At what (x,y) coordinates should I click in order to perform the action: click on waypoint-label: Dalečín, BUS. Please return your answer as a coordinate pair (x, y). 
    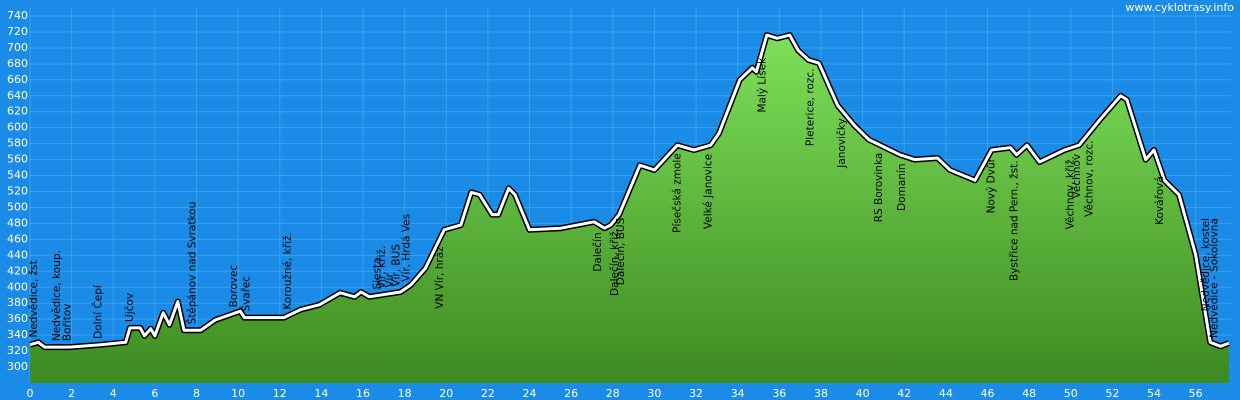
    Looking at the image, I should click on (621, 251).